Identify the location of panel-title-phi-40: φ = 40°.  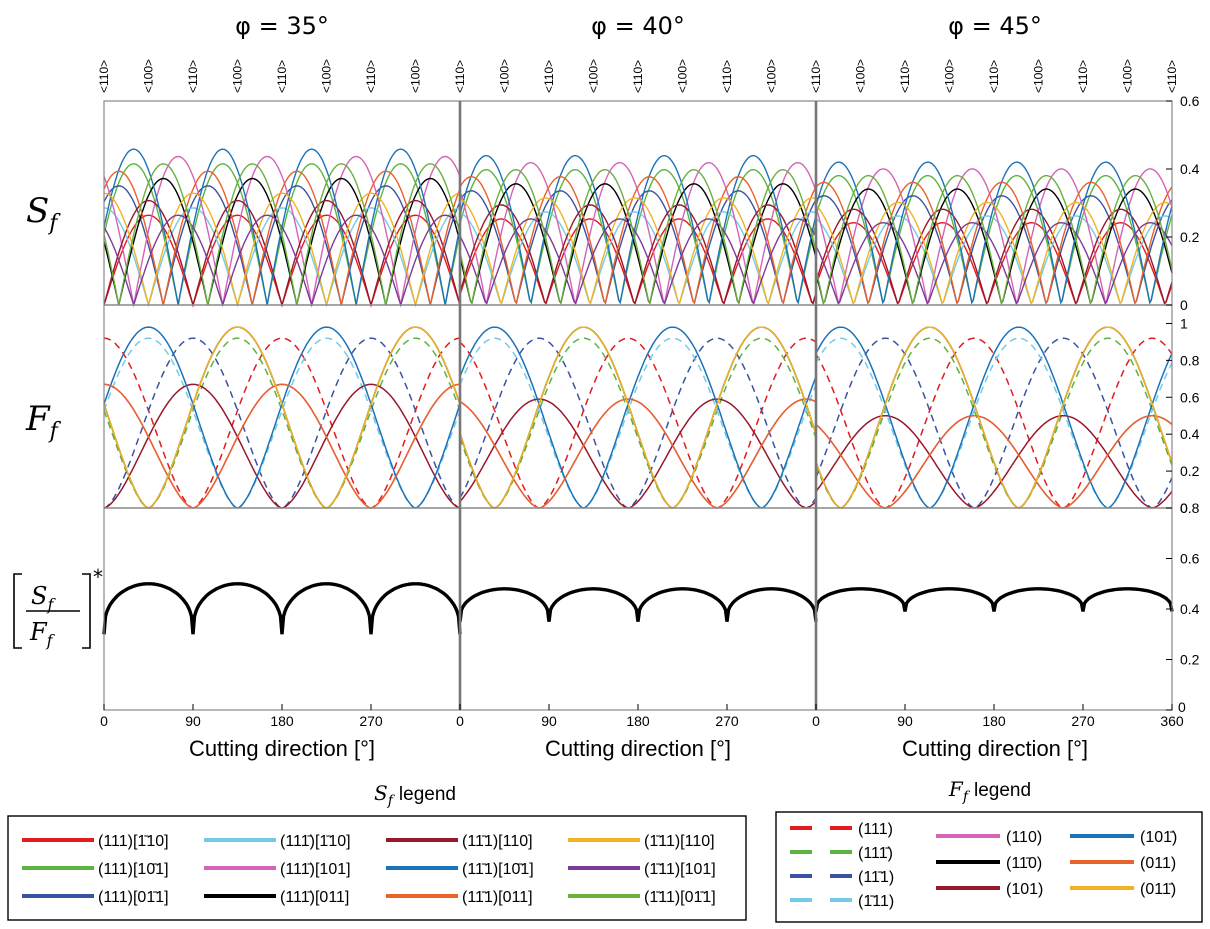
(638, 26).